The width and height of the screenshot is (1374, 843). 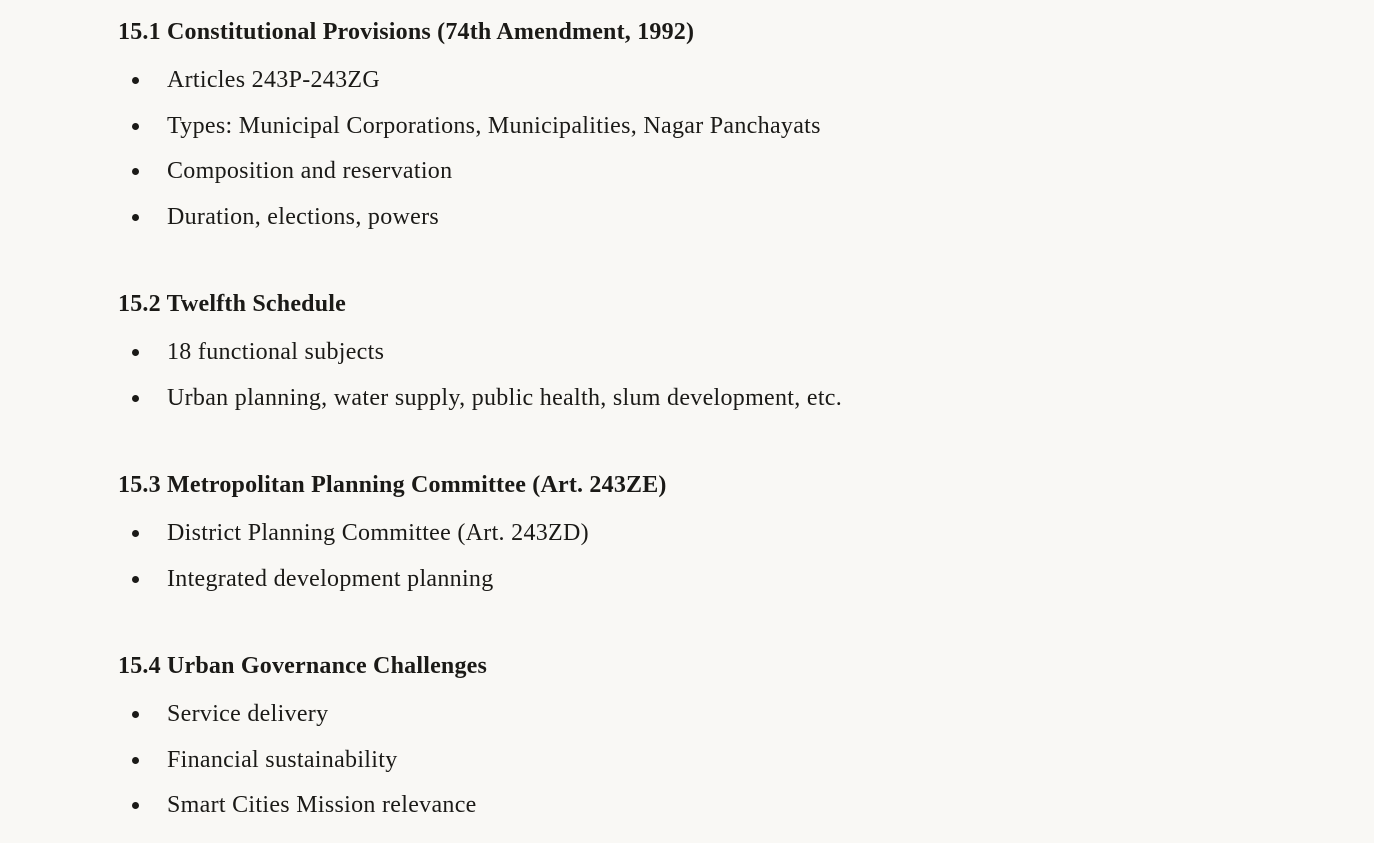 What do you see at coordinates (276, 352) in the screenshot?
I see `list-item-text: 18 functional subjects` at bounding box center [276, 352].